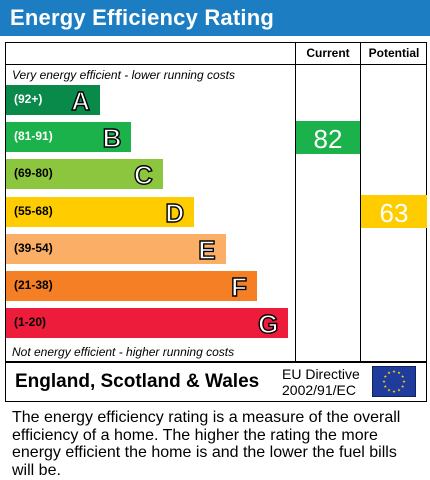  What do you see at coordinates (216, 362) in the screenshot?
I see `footer-divider-top` at bounding box center [216, 362].